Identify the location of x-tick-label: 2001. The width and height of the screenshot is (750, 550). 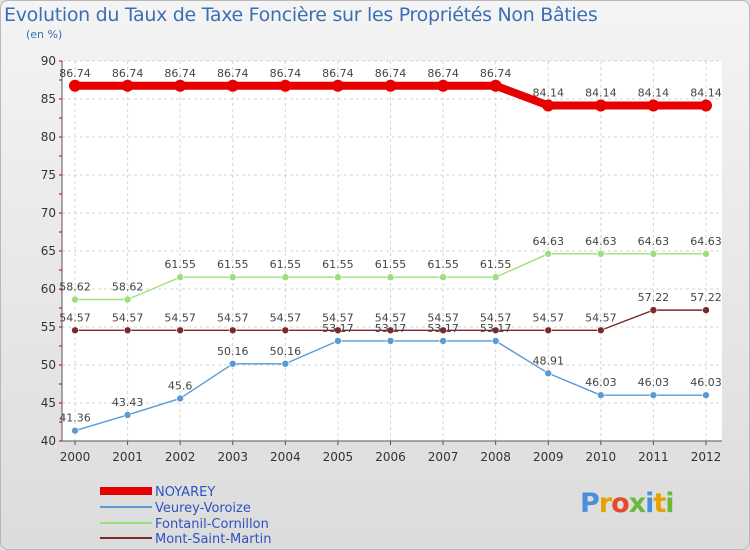
(127, 457).